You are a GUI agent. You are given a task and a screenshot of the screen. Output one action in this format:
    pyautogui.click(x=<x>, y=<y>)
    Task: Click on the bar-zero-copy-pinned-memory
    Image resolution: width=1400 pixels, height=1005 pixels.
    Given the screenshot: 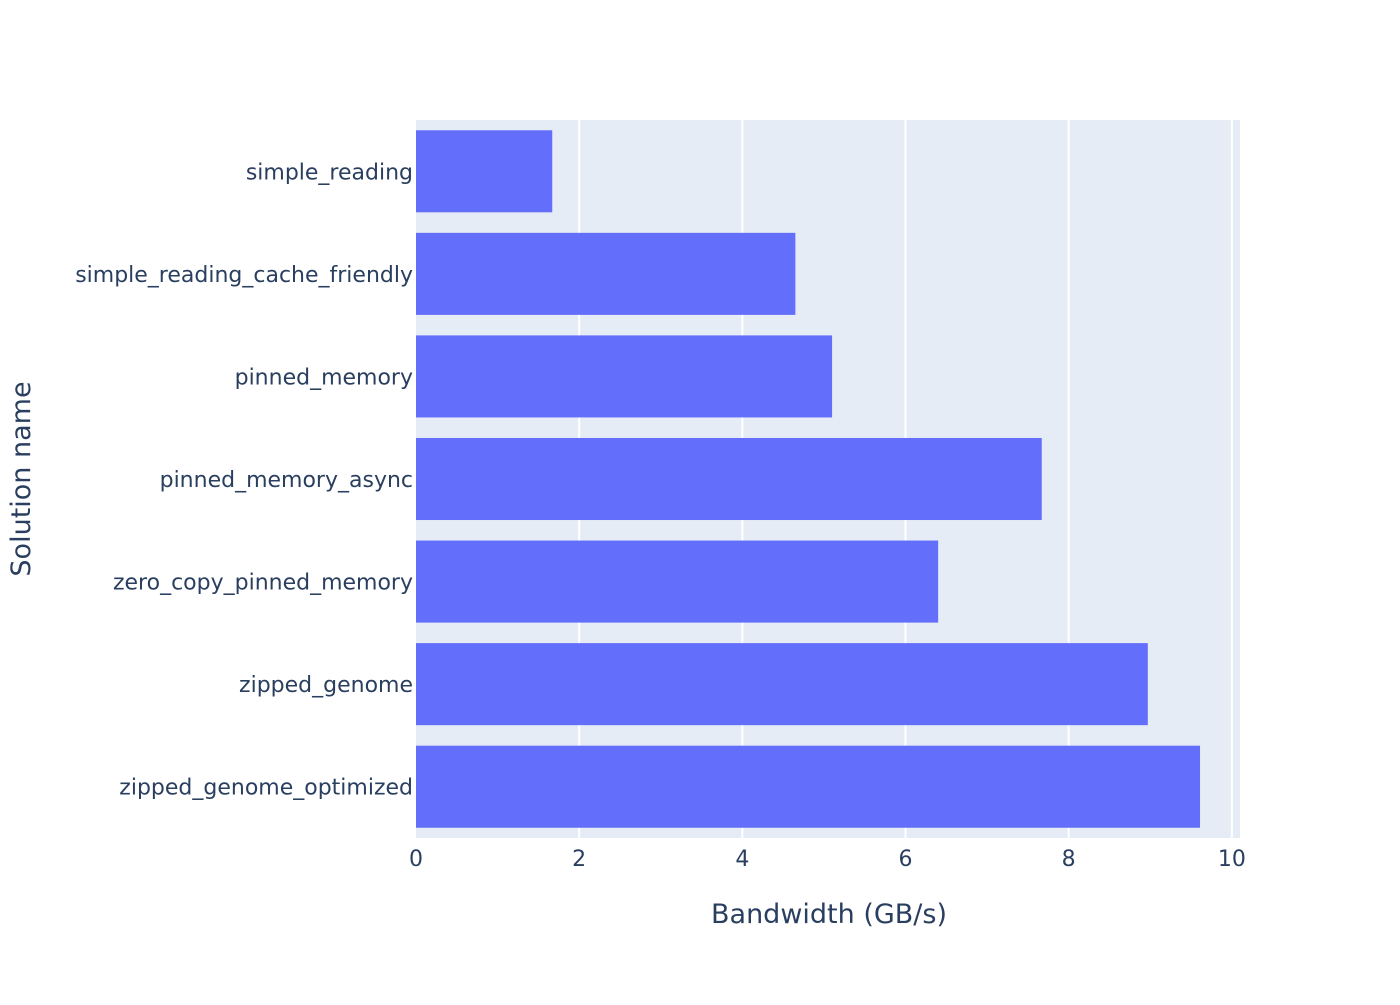 What is the action you would take?
    pyautogui.click(x=677, y=581)
    